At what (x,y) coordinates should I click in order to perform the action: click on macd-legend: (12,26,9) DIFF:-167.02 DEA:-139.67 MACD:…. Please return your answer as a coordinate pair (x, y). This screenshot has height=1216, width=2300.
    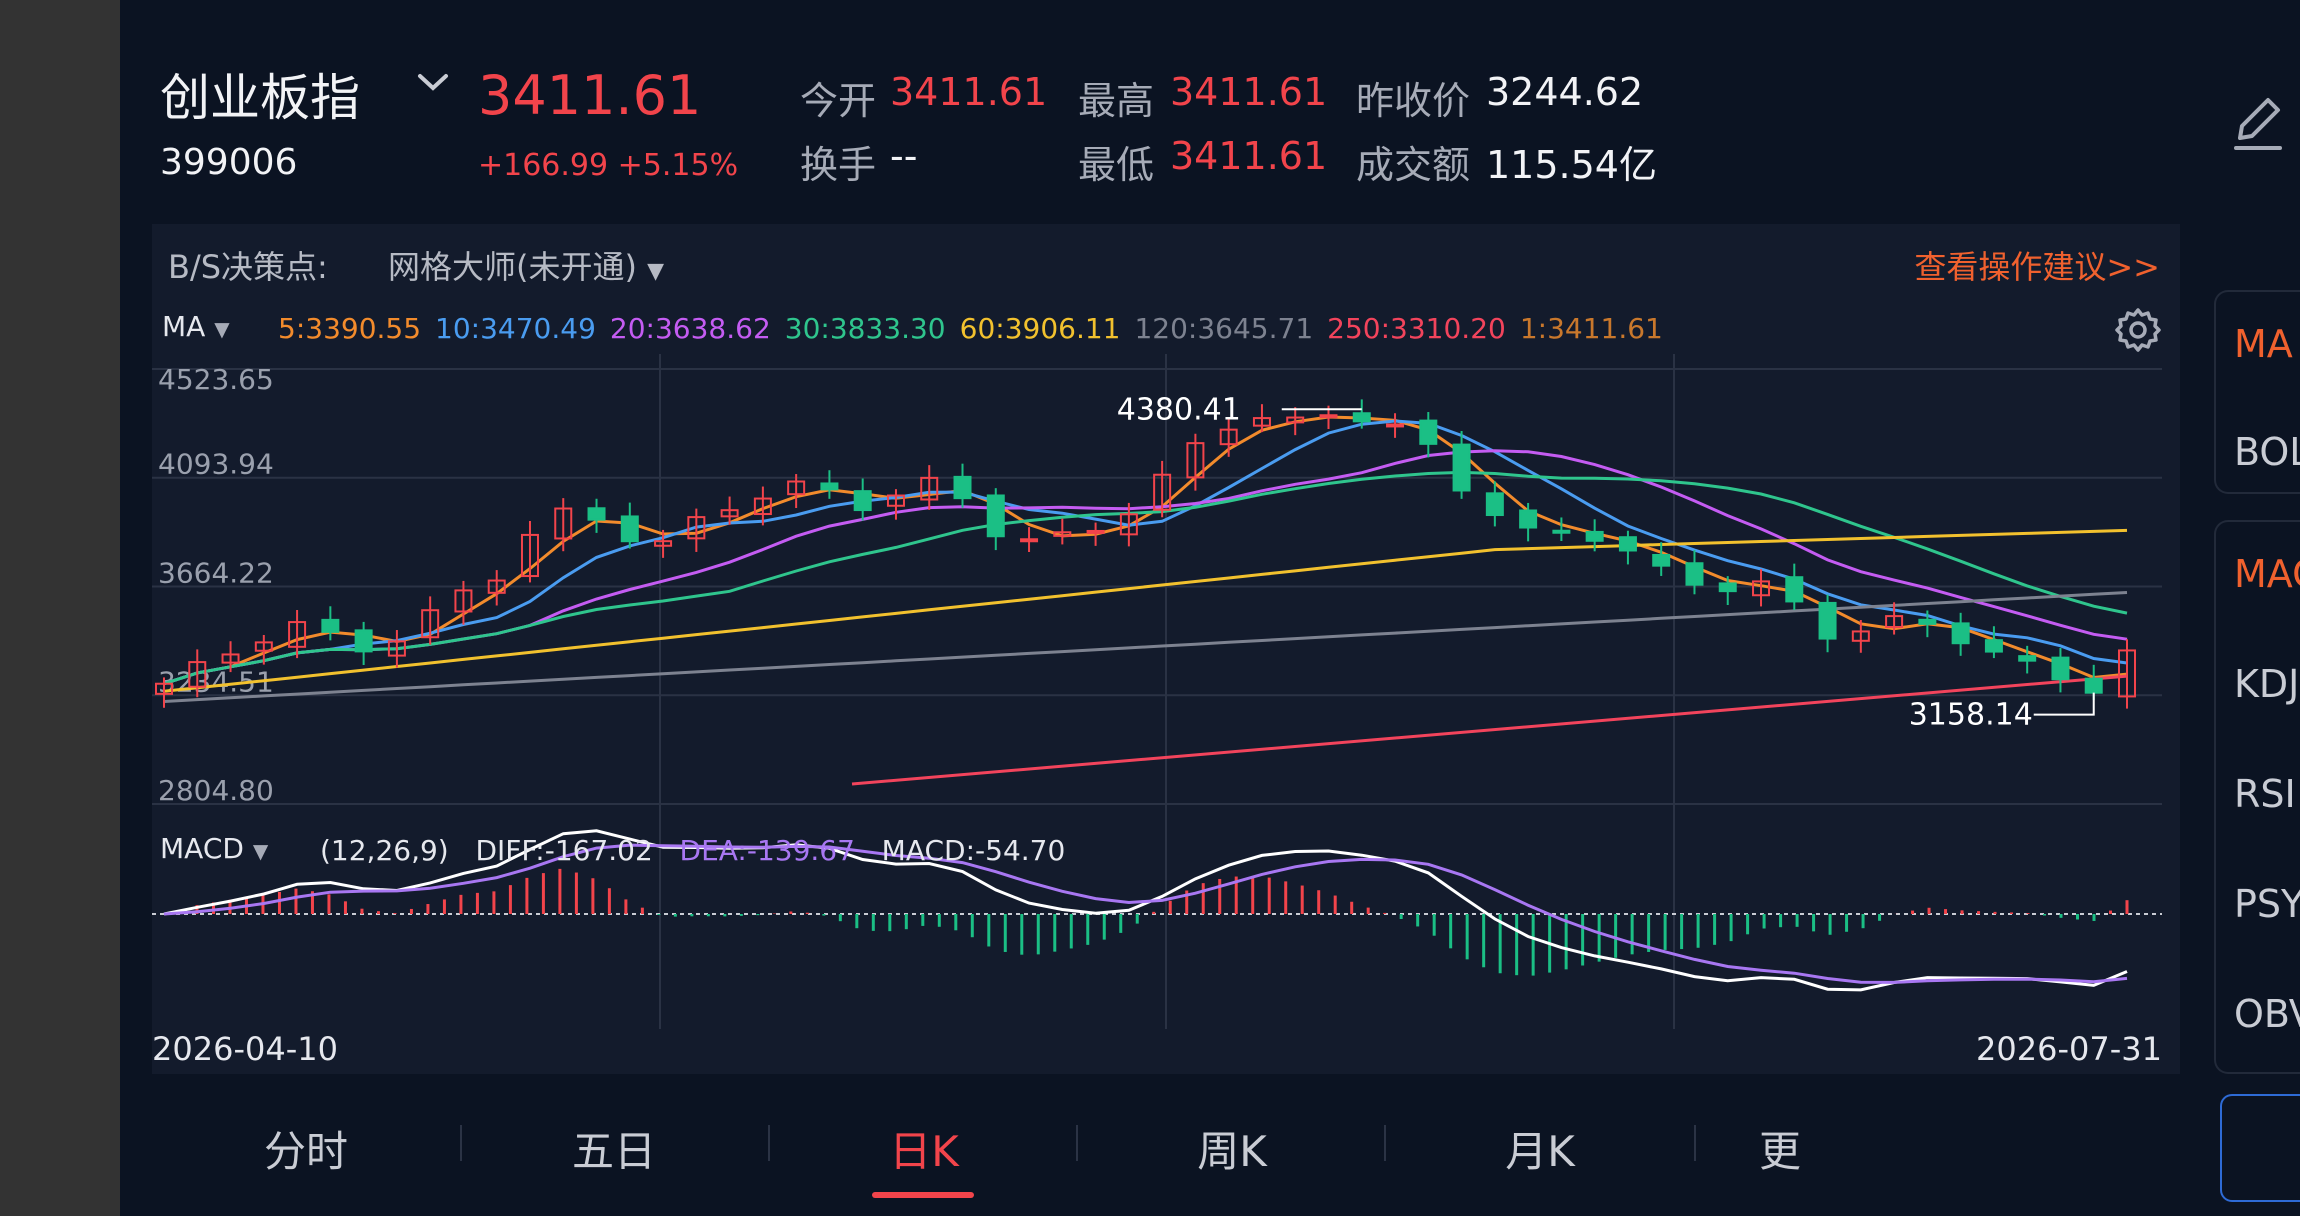
    Looking at the image, I should click on (692, 850).